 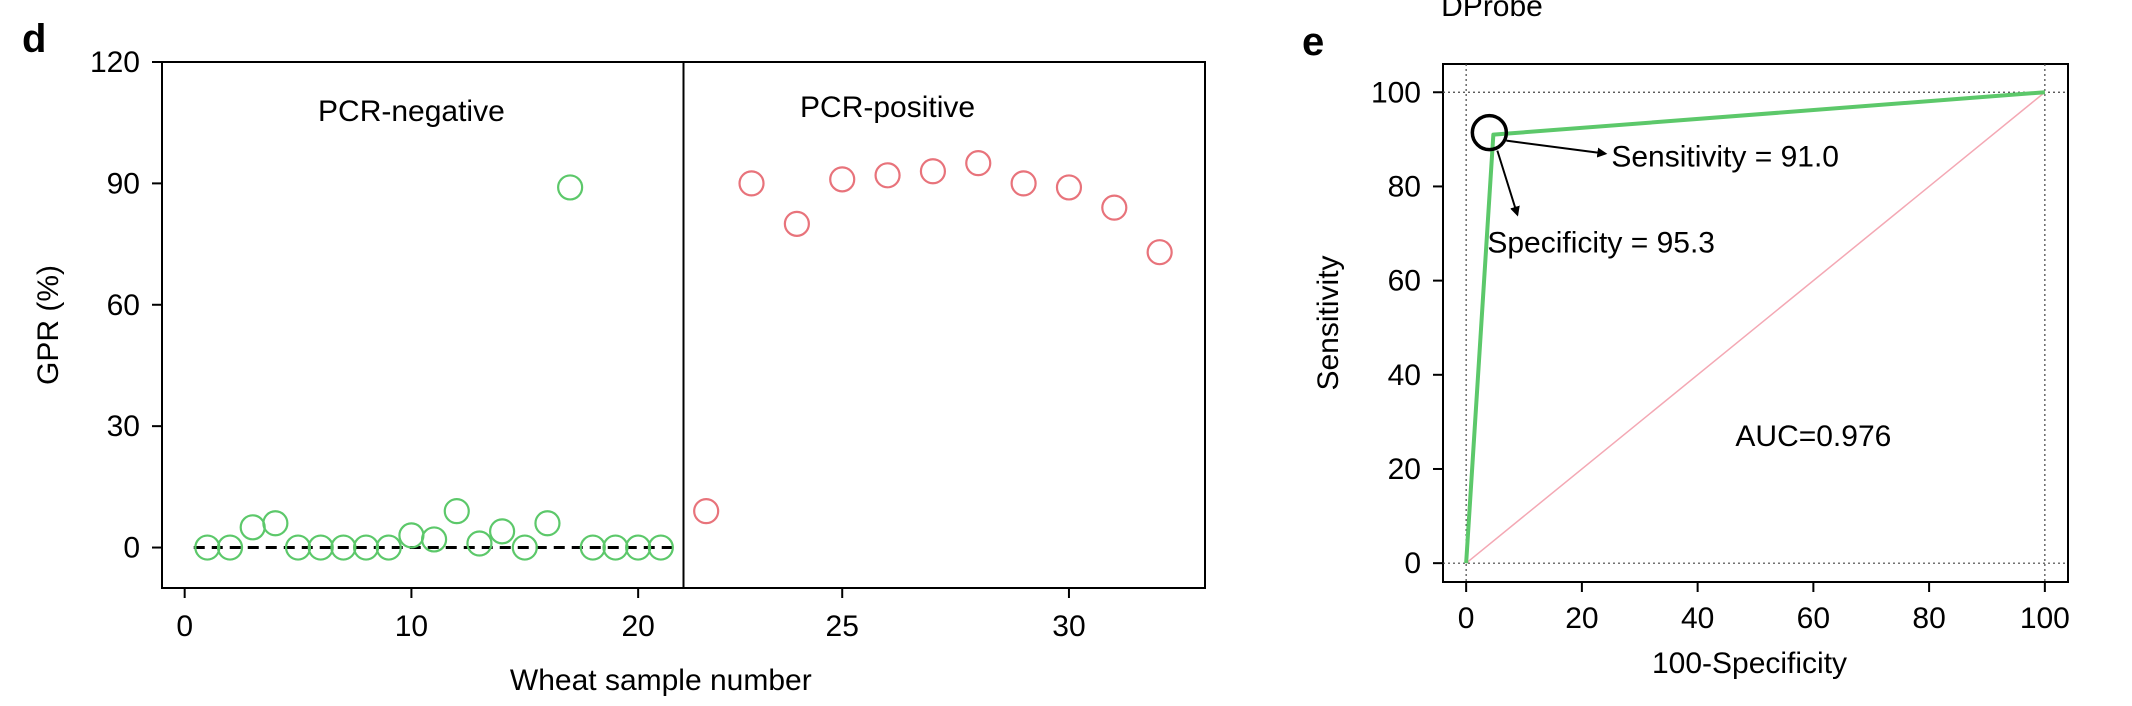 What do you see at coordinates (1313, 42) in the screenshot?
I see `panel-e-letter: e` at bounding box center [1313, 42].